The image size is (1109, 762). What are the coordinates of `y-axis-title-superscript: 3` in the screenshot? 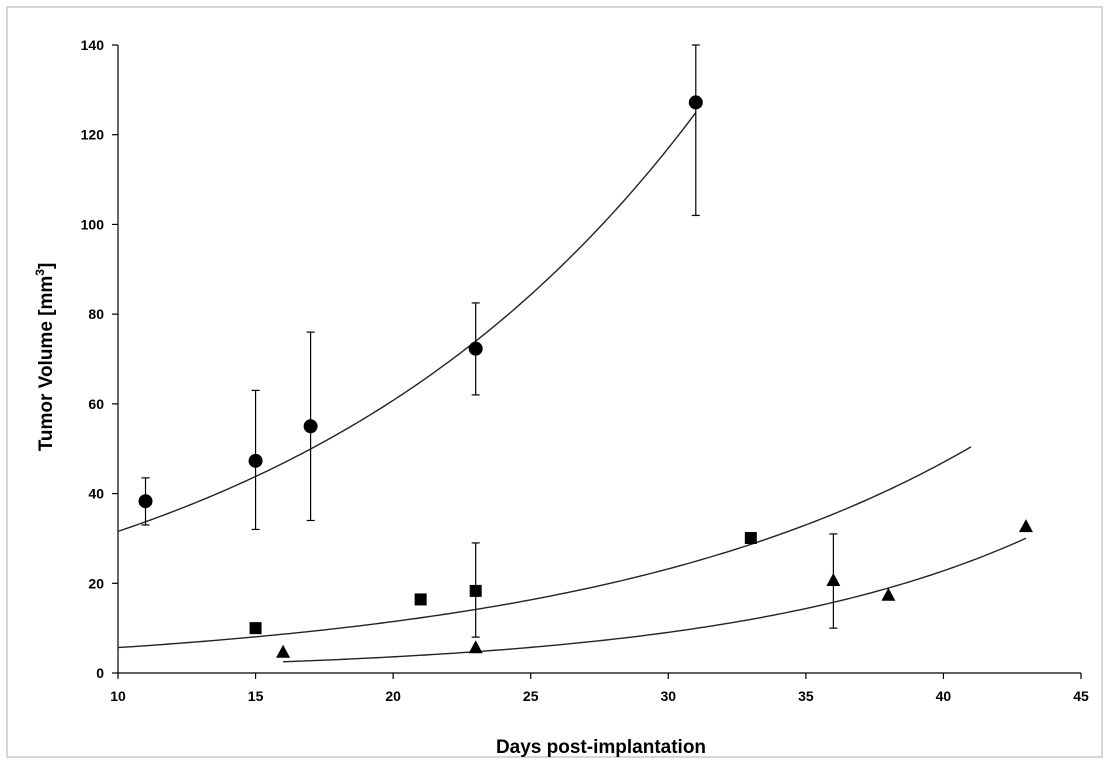 It's located at (40, 272).